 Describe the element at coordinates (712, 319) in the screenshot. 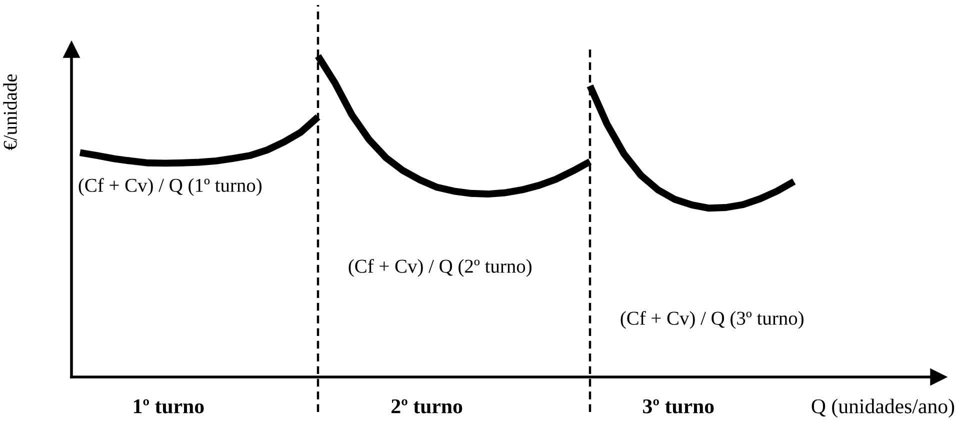

I see `annotation: (Cf + Cv) / Q (3º turno)` at that location.